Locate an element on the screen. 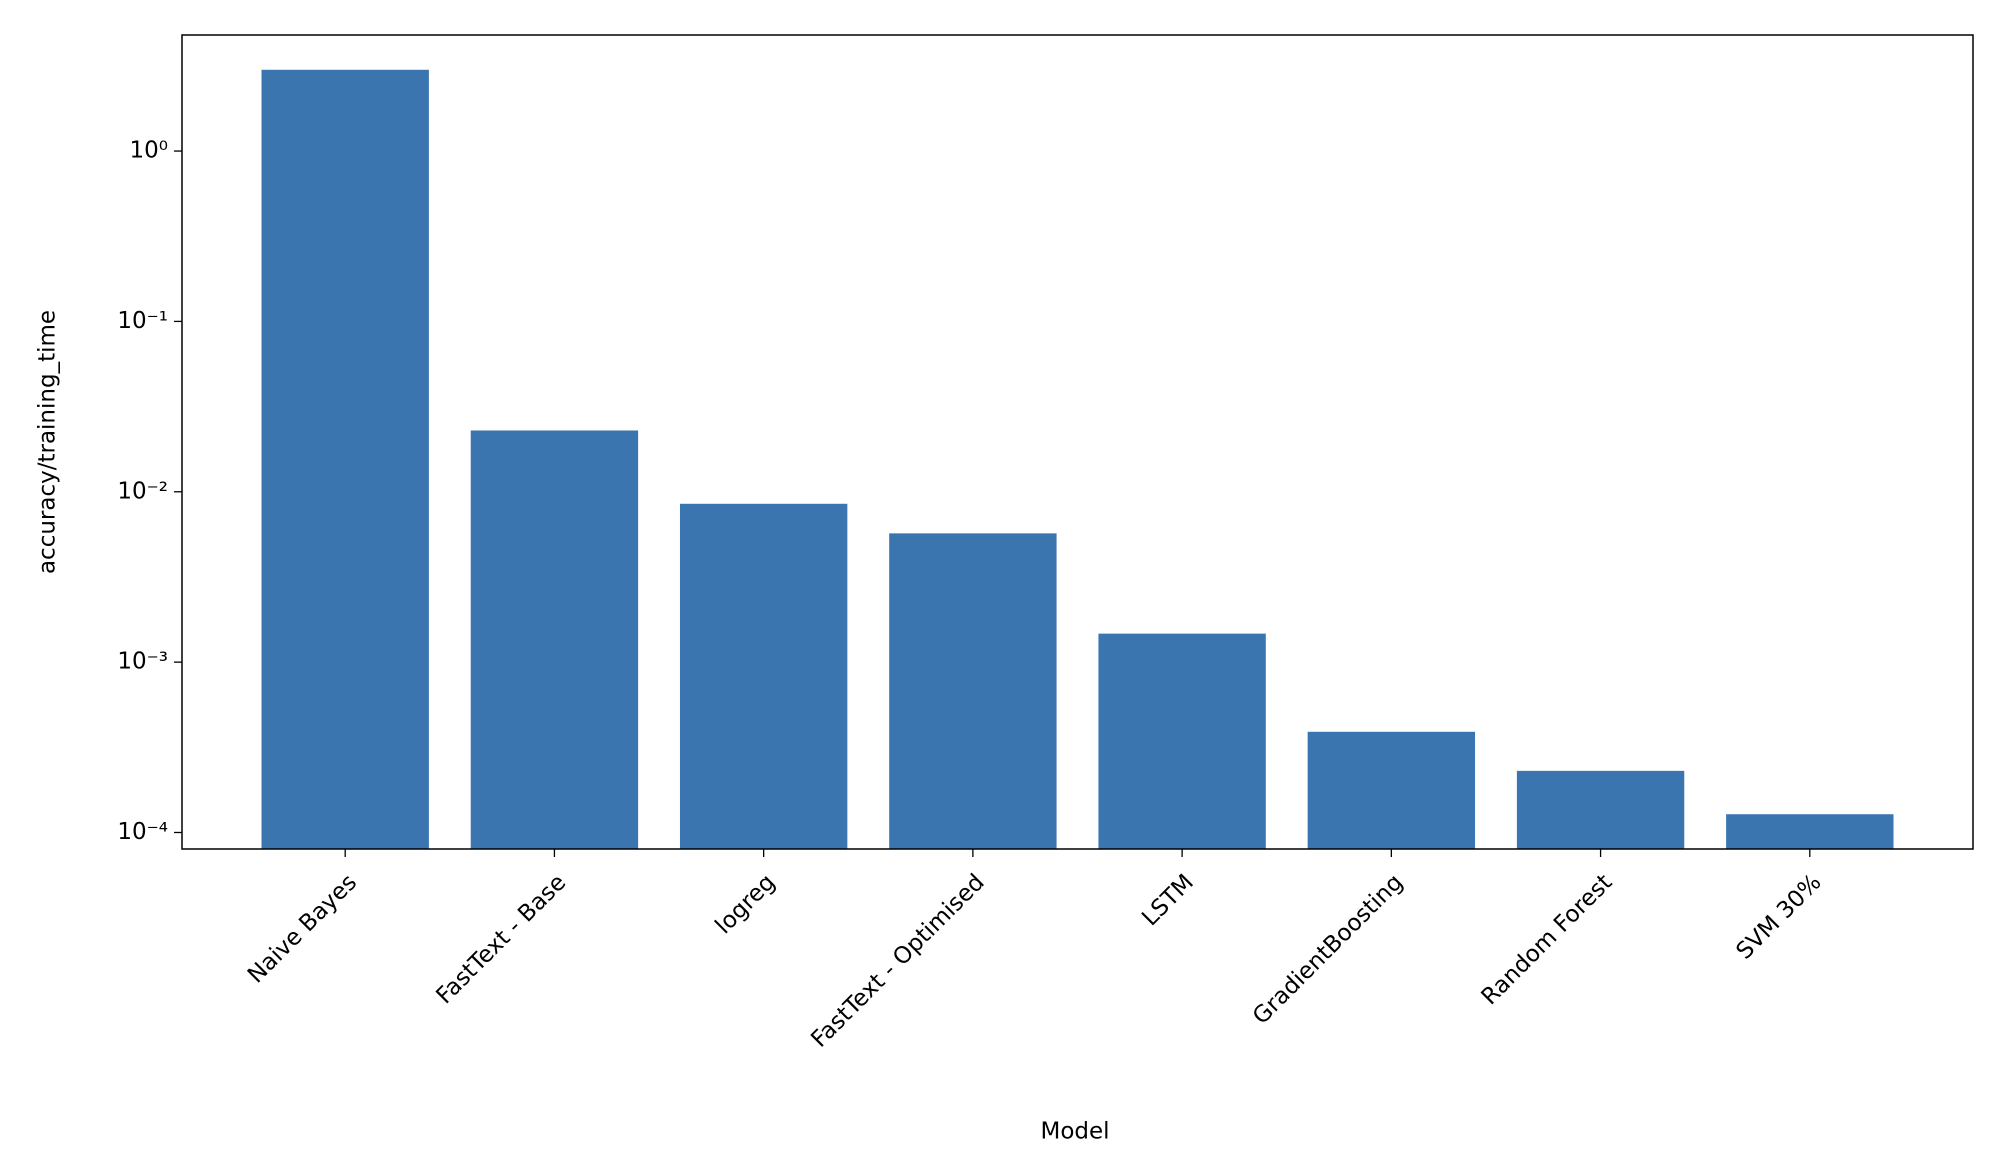  y-axis-label: accuracy/training_time is located at coordinates (48, 442).